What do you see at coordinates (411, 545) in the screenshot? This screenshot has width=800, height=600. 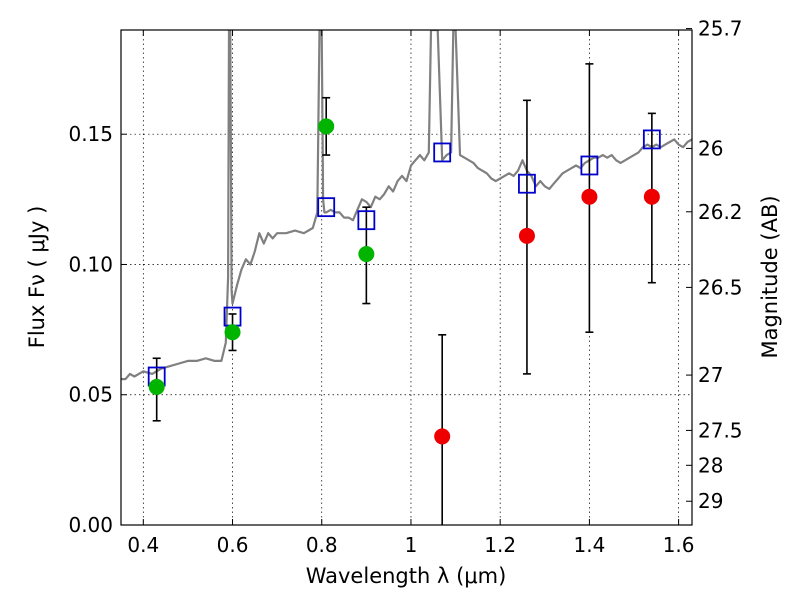 I see `x-tick-label: 1` at bounding box center [411, 545].